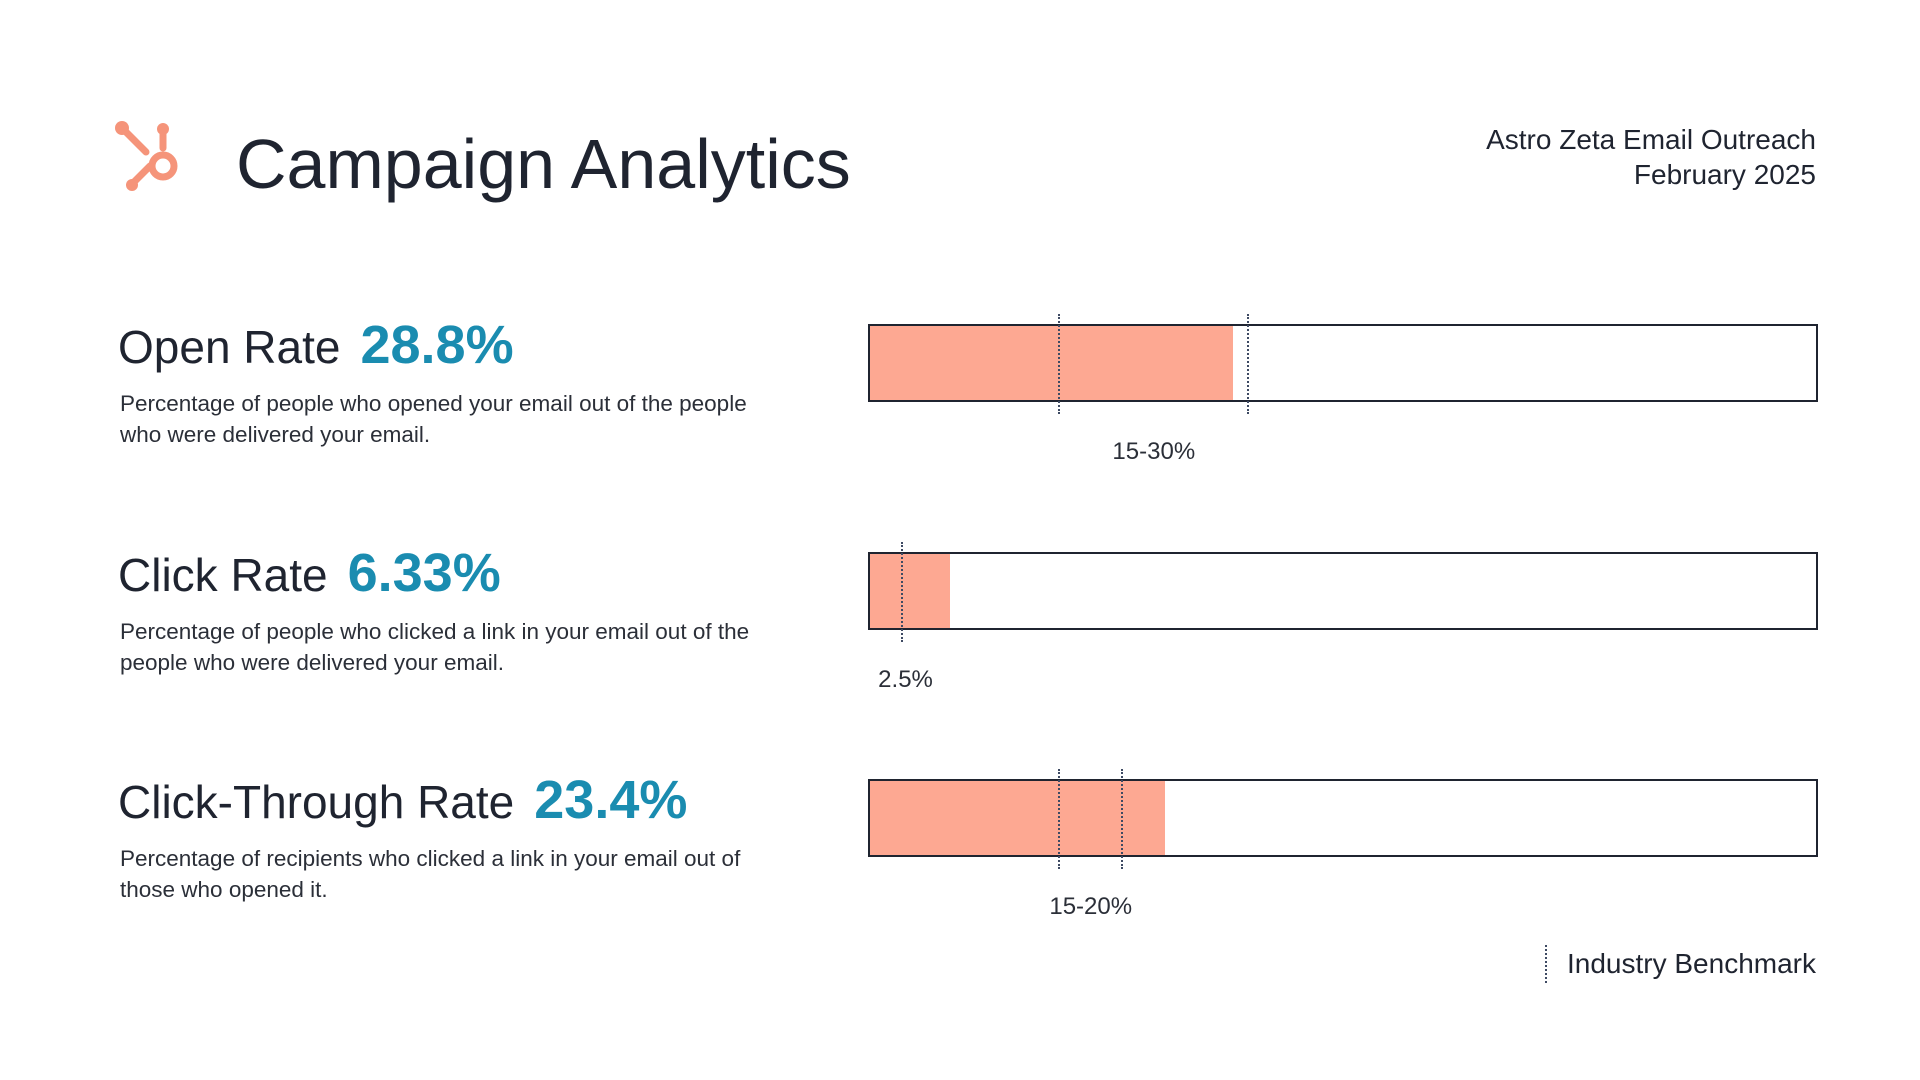 The width and height of the screenshot is (1920, 1080). I want to click on bar-track-click-through-rate, so click(1343, 819).